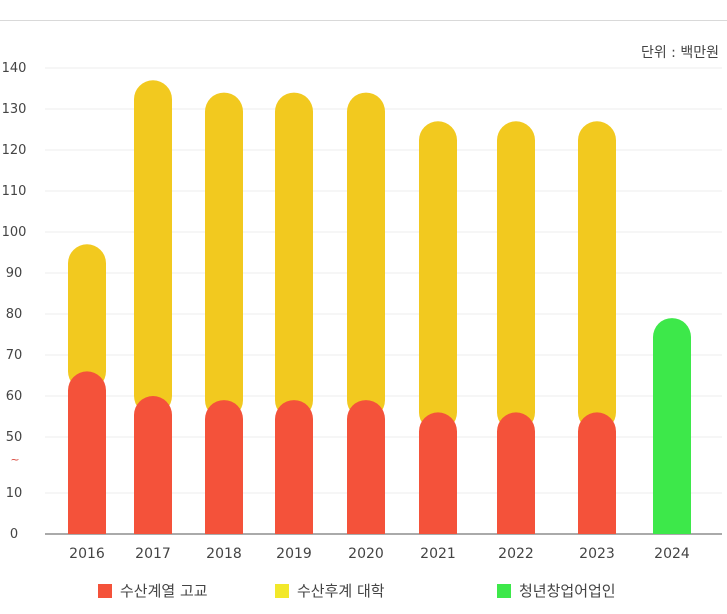  I want to click on unit-label: 단위 : 백만원, so click(679, 53).